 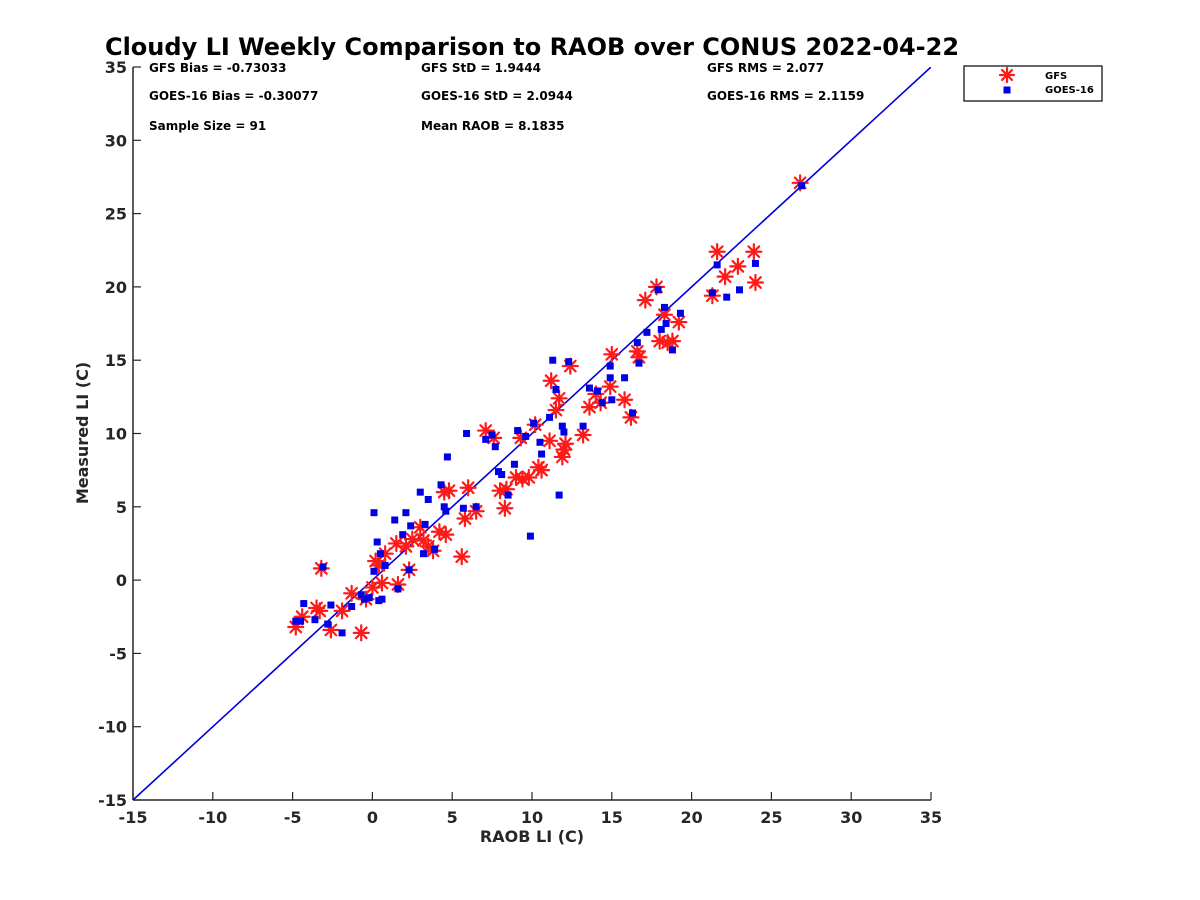 I want to click on legend-gfs-label: GFS, so click(x=1056, y=76).